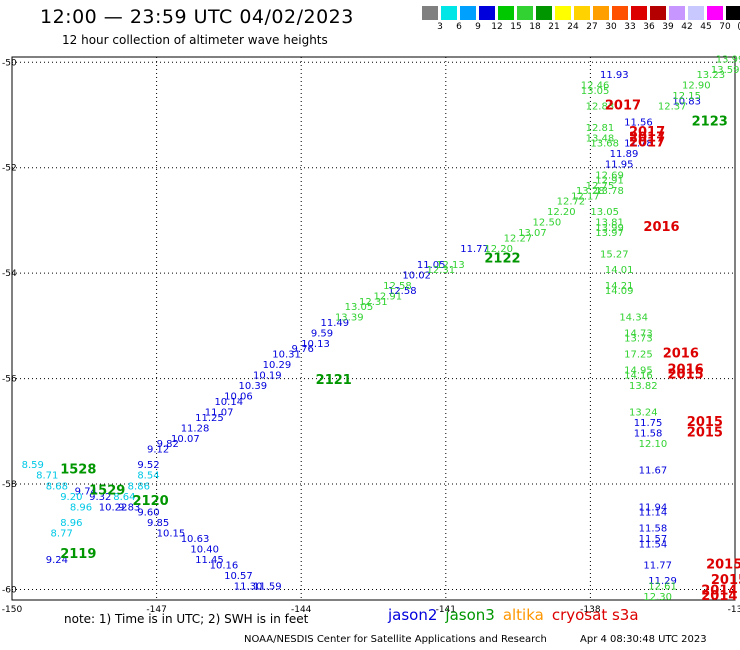  I want to click on data-point-label: 12.61, so click(662, 586).